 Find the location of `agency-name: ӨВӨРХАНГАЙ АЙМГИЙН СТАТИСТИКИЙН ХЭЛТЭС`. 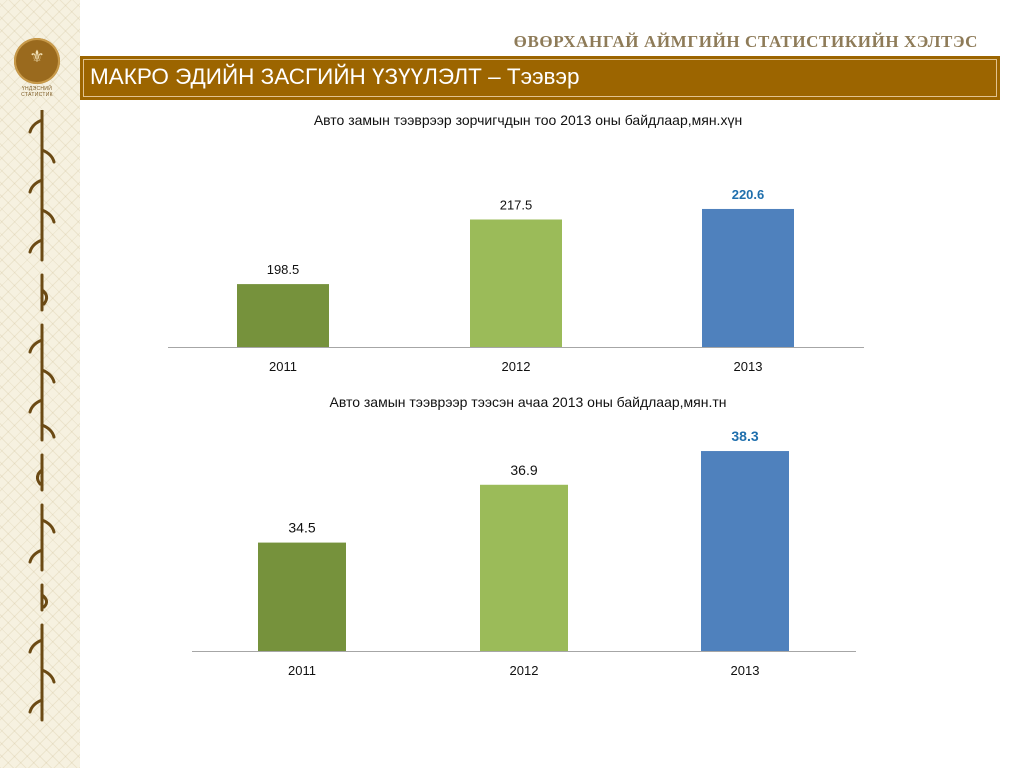

agency-name: ӨВӨРХАНГАЙ АЙМГИЙН СТАТИСТИКИЙН ХЭЛТЭС is located at coordinates (745, 41).